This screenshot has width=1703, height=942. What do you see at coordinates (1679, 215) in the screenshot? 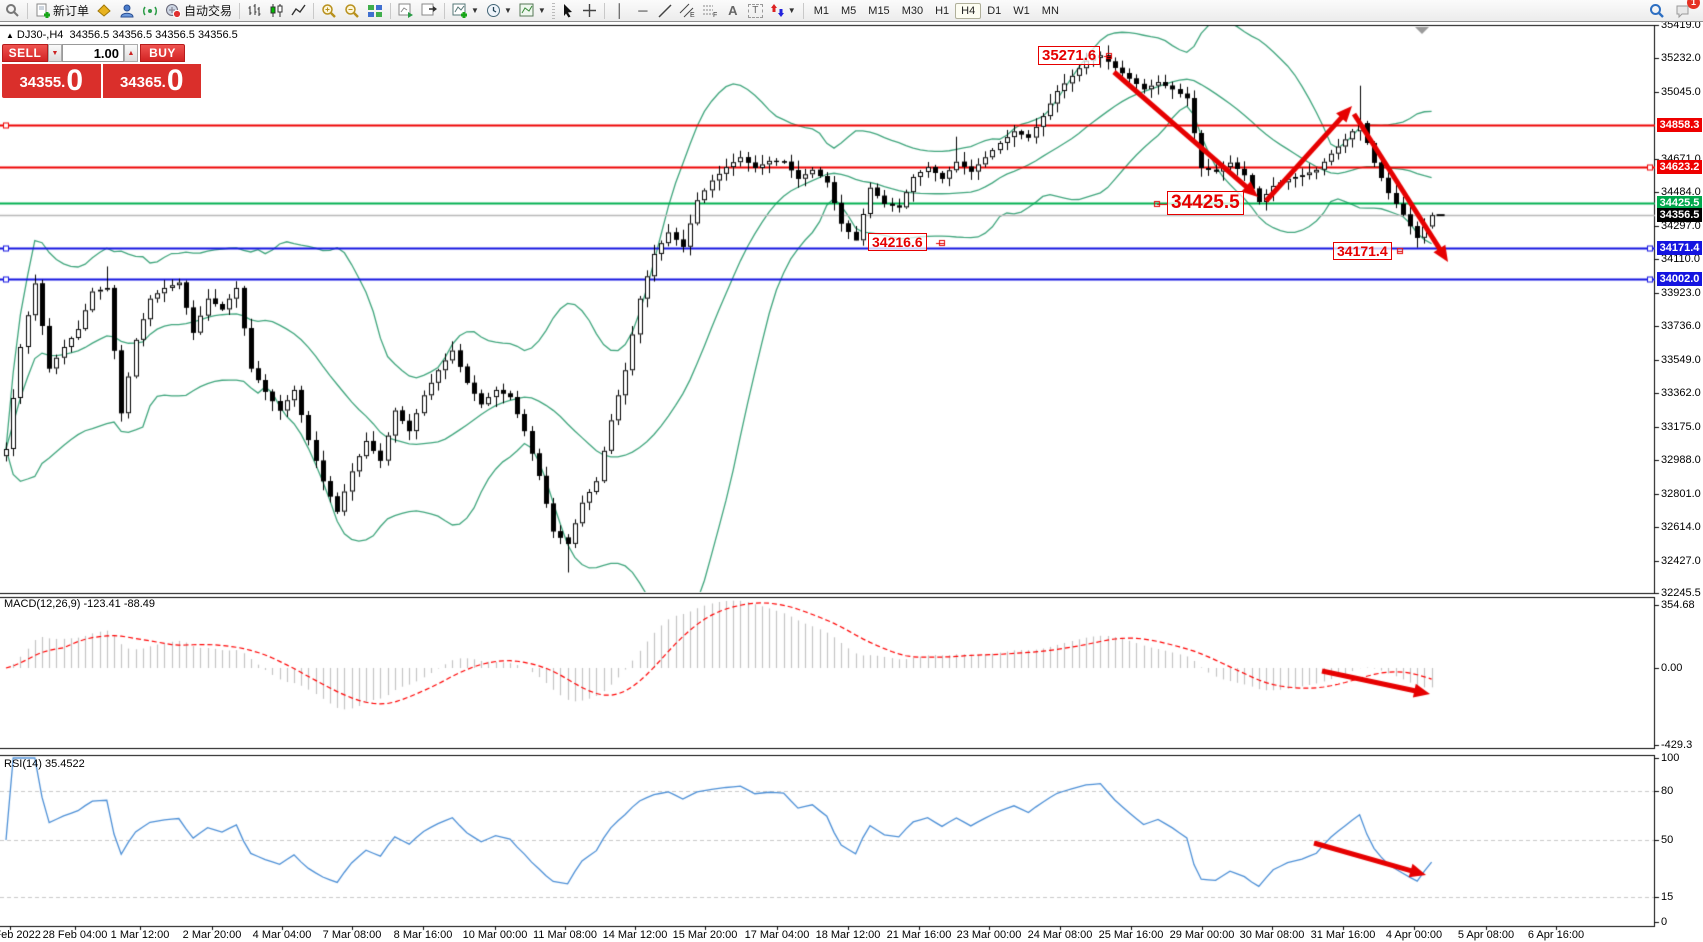
I see `current-price-chip: 34356.5` at bounding box center [1679, 215].